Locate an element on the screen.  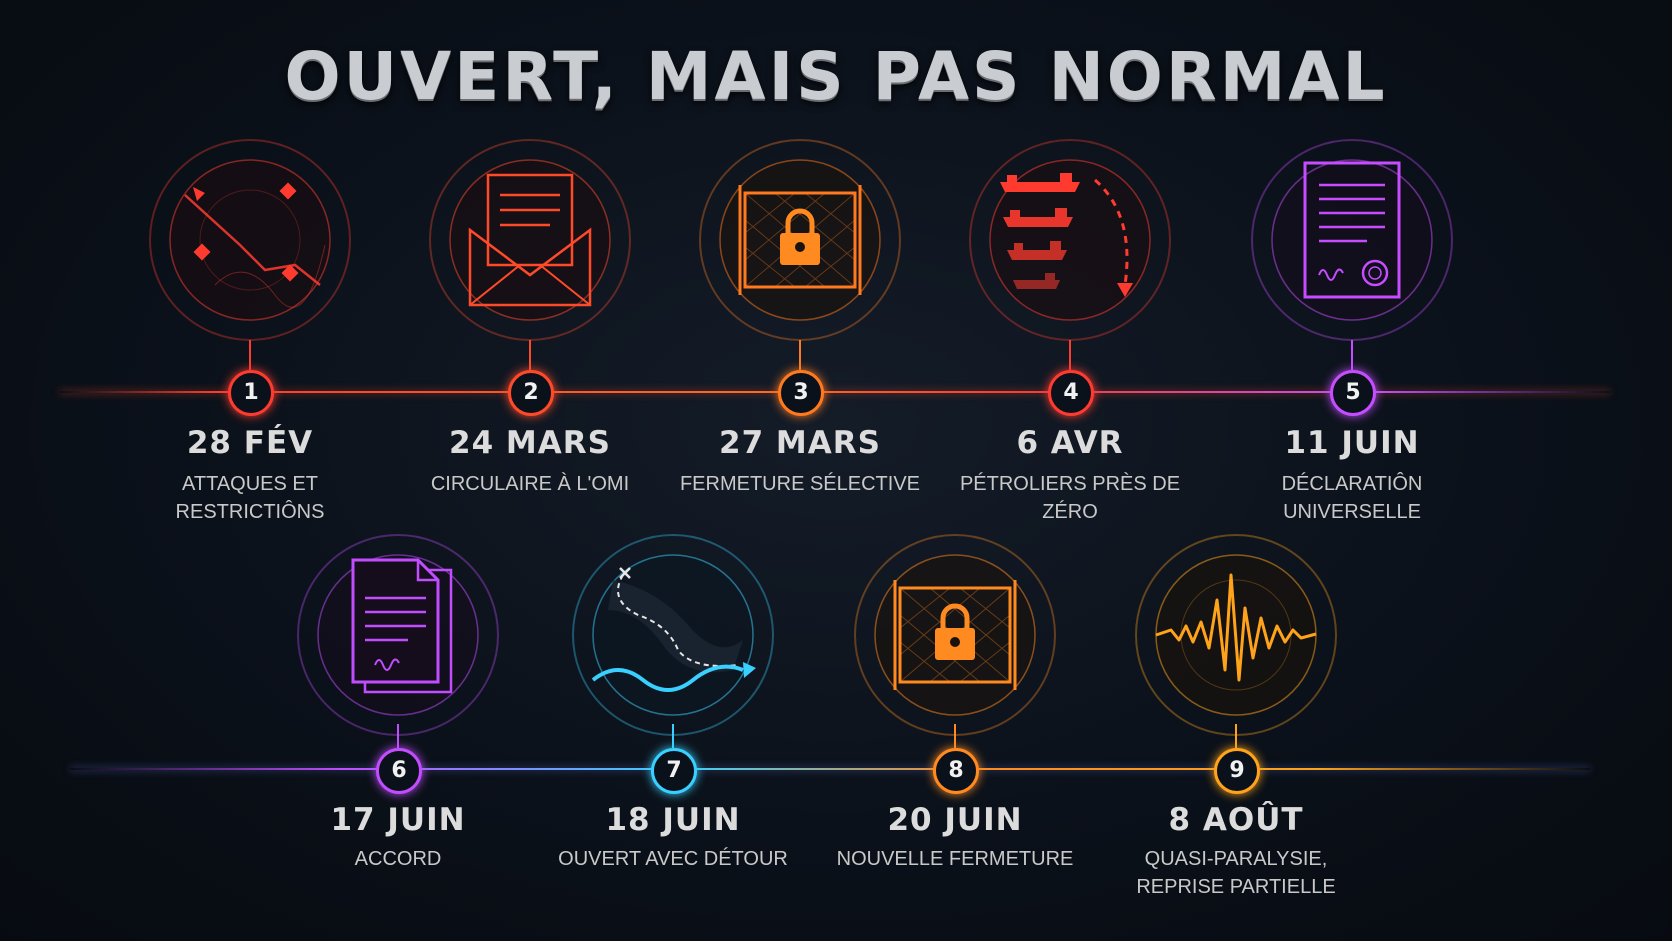
timeline-line-top is located at coordinates (835, 392).